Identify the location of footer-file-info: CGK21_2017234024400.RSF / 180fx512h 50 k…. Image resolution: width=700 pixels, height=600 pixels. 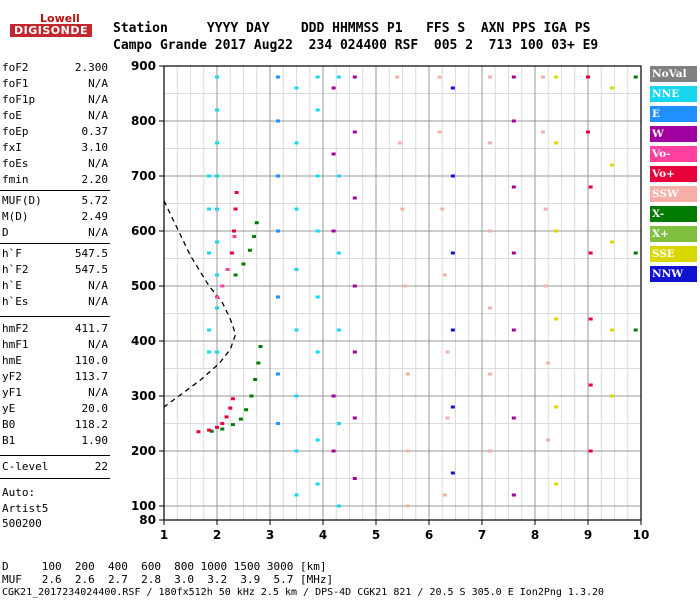
(303, 592).